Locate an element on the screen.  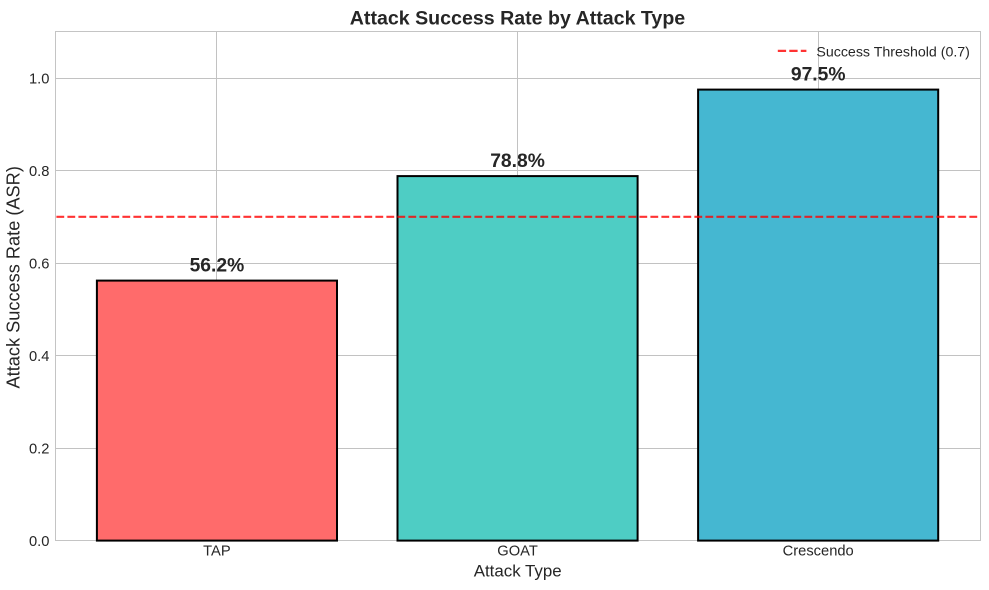
svg-text: 0.0 is located at coordinates (39, 542).